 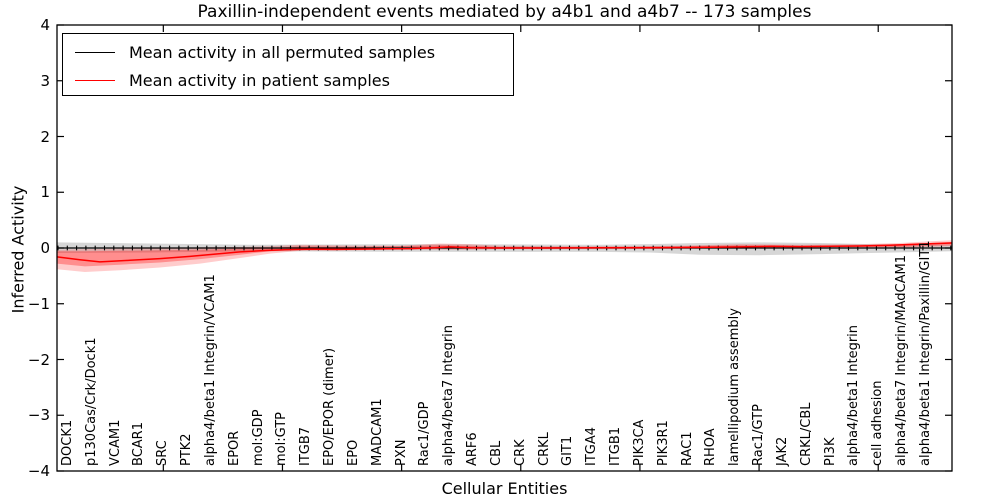 What do you see at coordinates (759, 435) in the screenshot?
I see `x-tick-label: Rac1/GTP` at bounding box center [759, 435].